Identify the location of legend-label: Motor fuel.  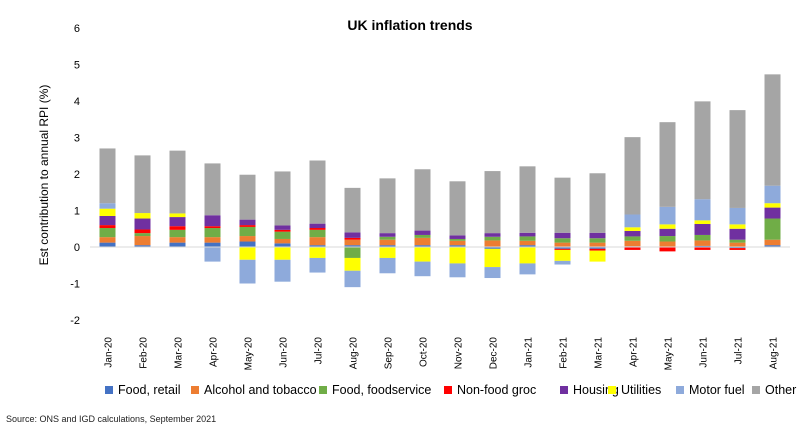
(717, 390).